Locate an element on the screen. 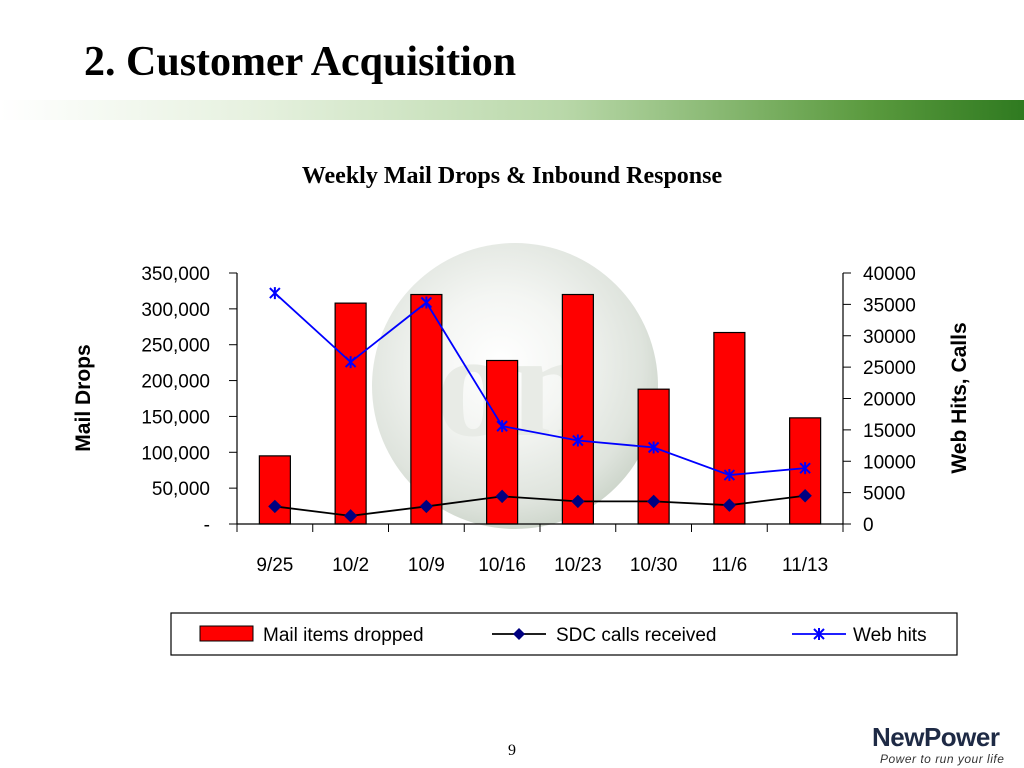  legend-swatch-mail is located at coordinates (226, 633).